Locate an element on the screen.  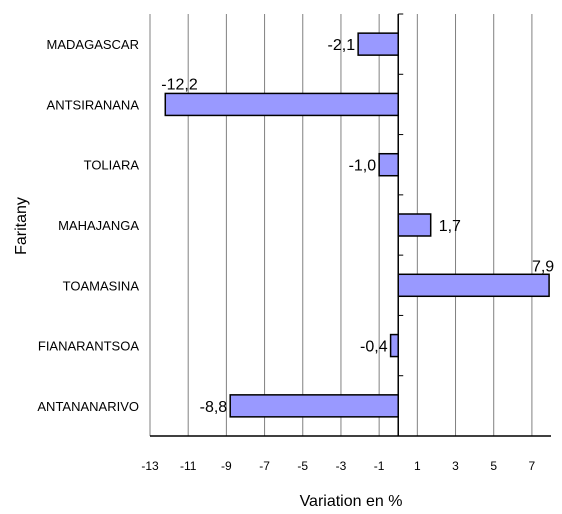
category-label: TOLIARA is located at coordinates (112, 165).